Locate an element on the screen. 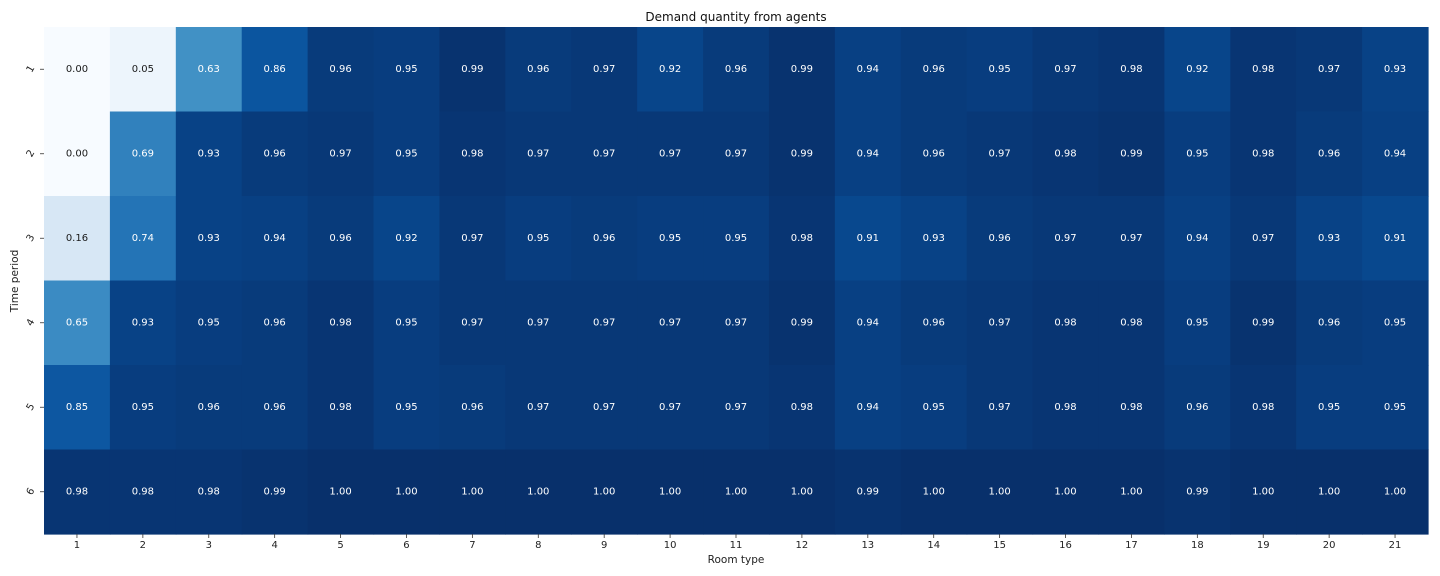  cell-value-r1-c18: 0.92 is located at coordinates (1197, 69).